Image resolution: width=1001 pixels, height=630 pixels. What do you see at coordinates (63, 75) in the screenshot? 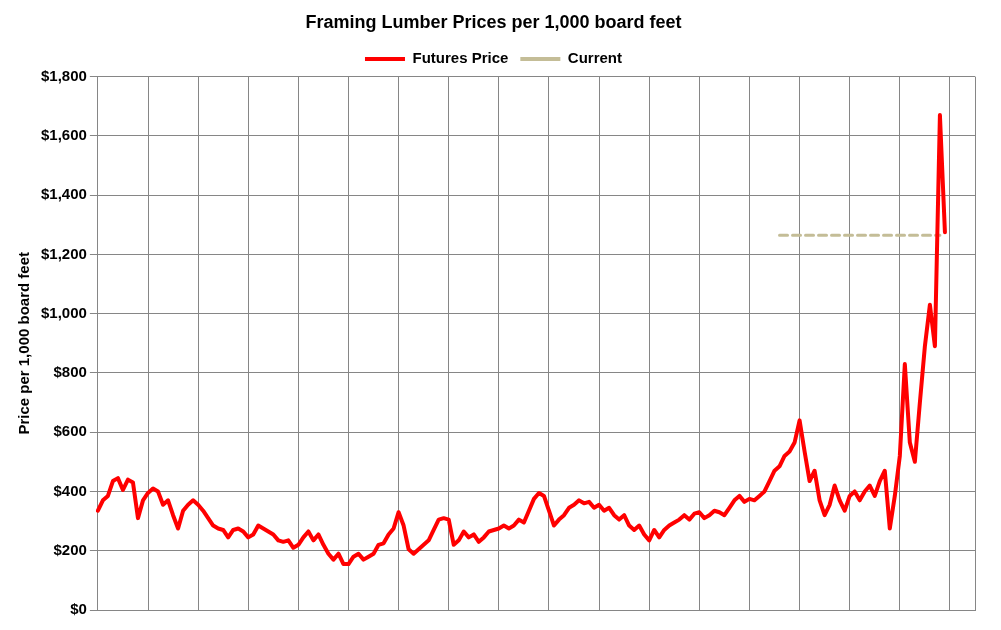
I see `y-tick-label: $1,800` at bounding box center [63, 75].